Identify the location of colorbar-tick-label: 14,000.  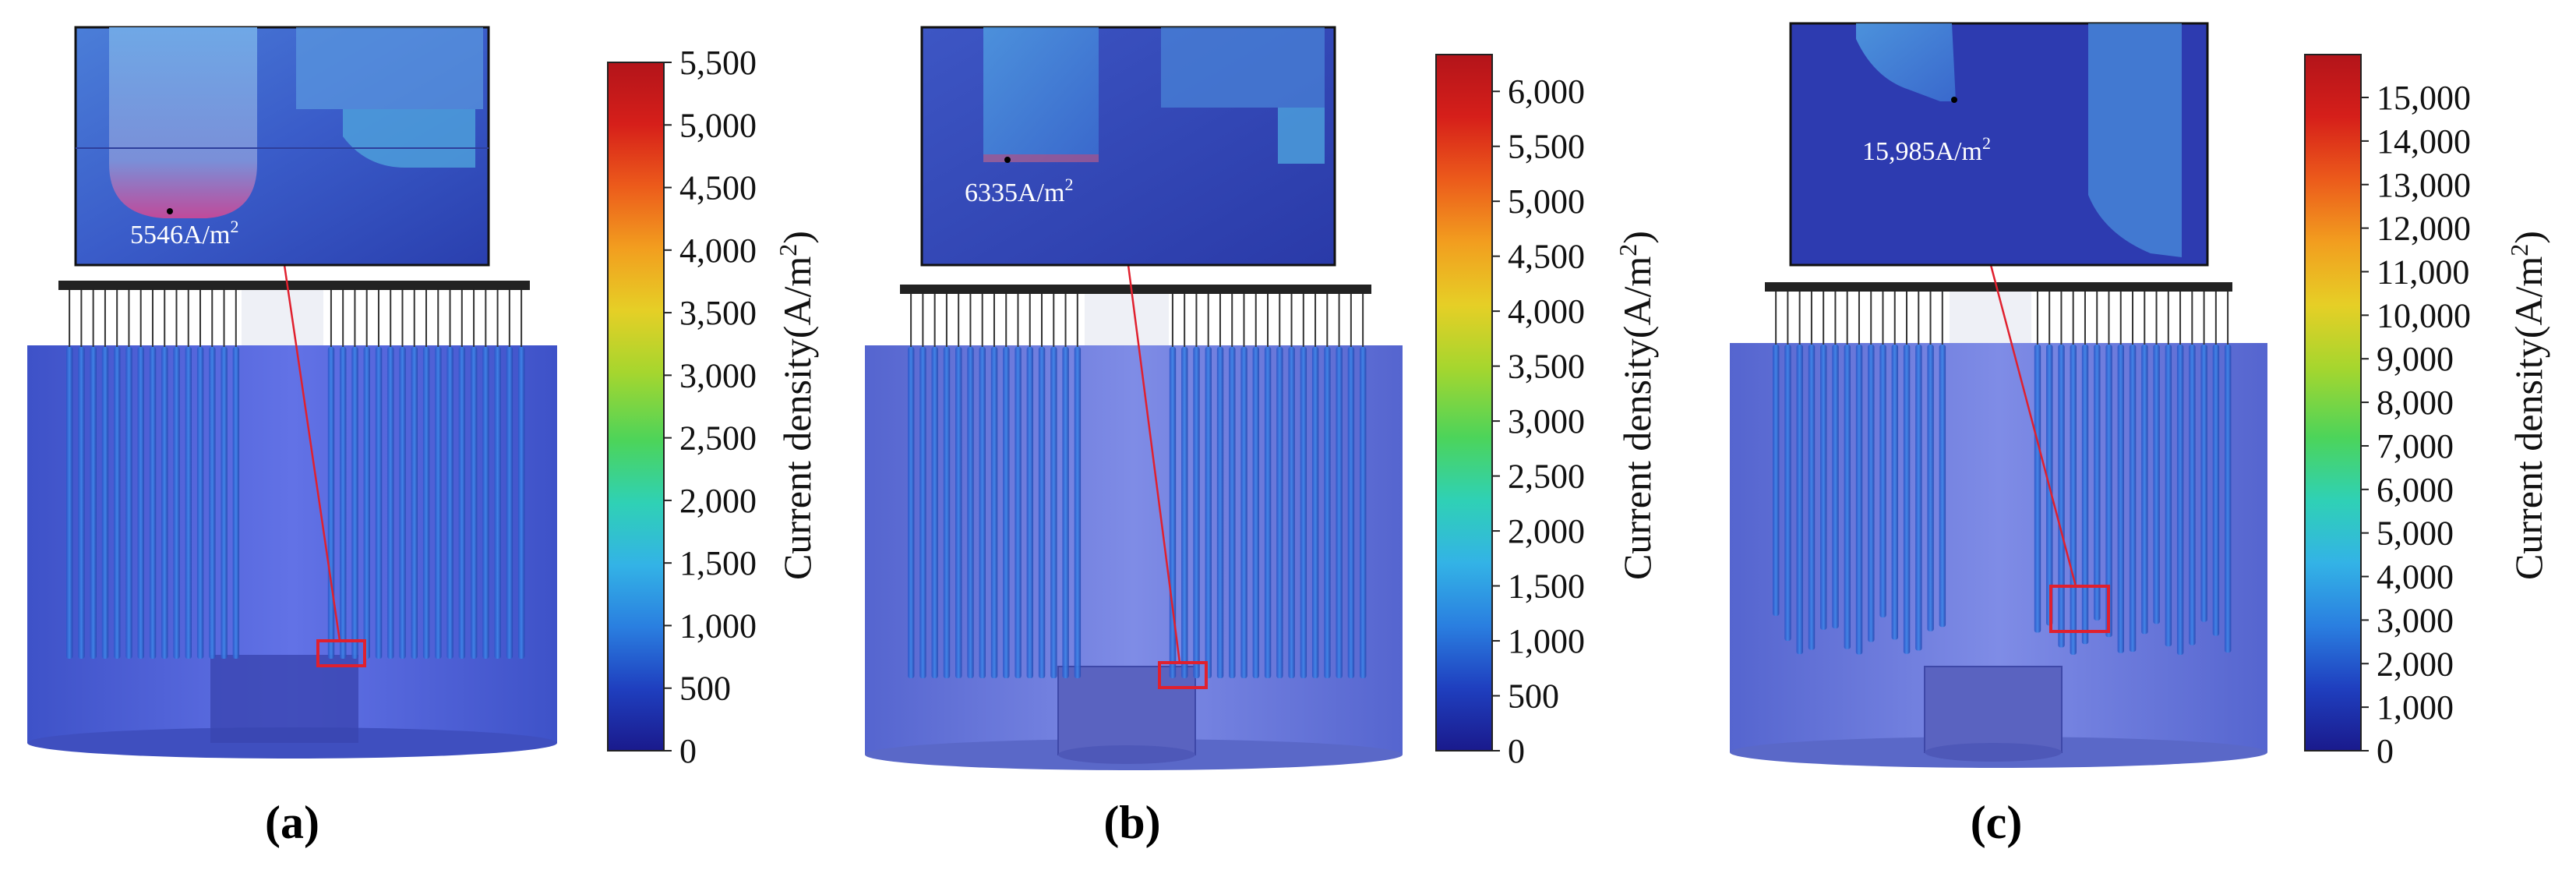
(2424, 141).